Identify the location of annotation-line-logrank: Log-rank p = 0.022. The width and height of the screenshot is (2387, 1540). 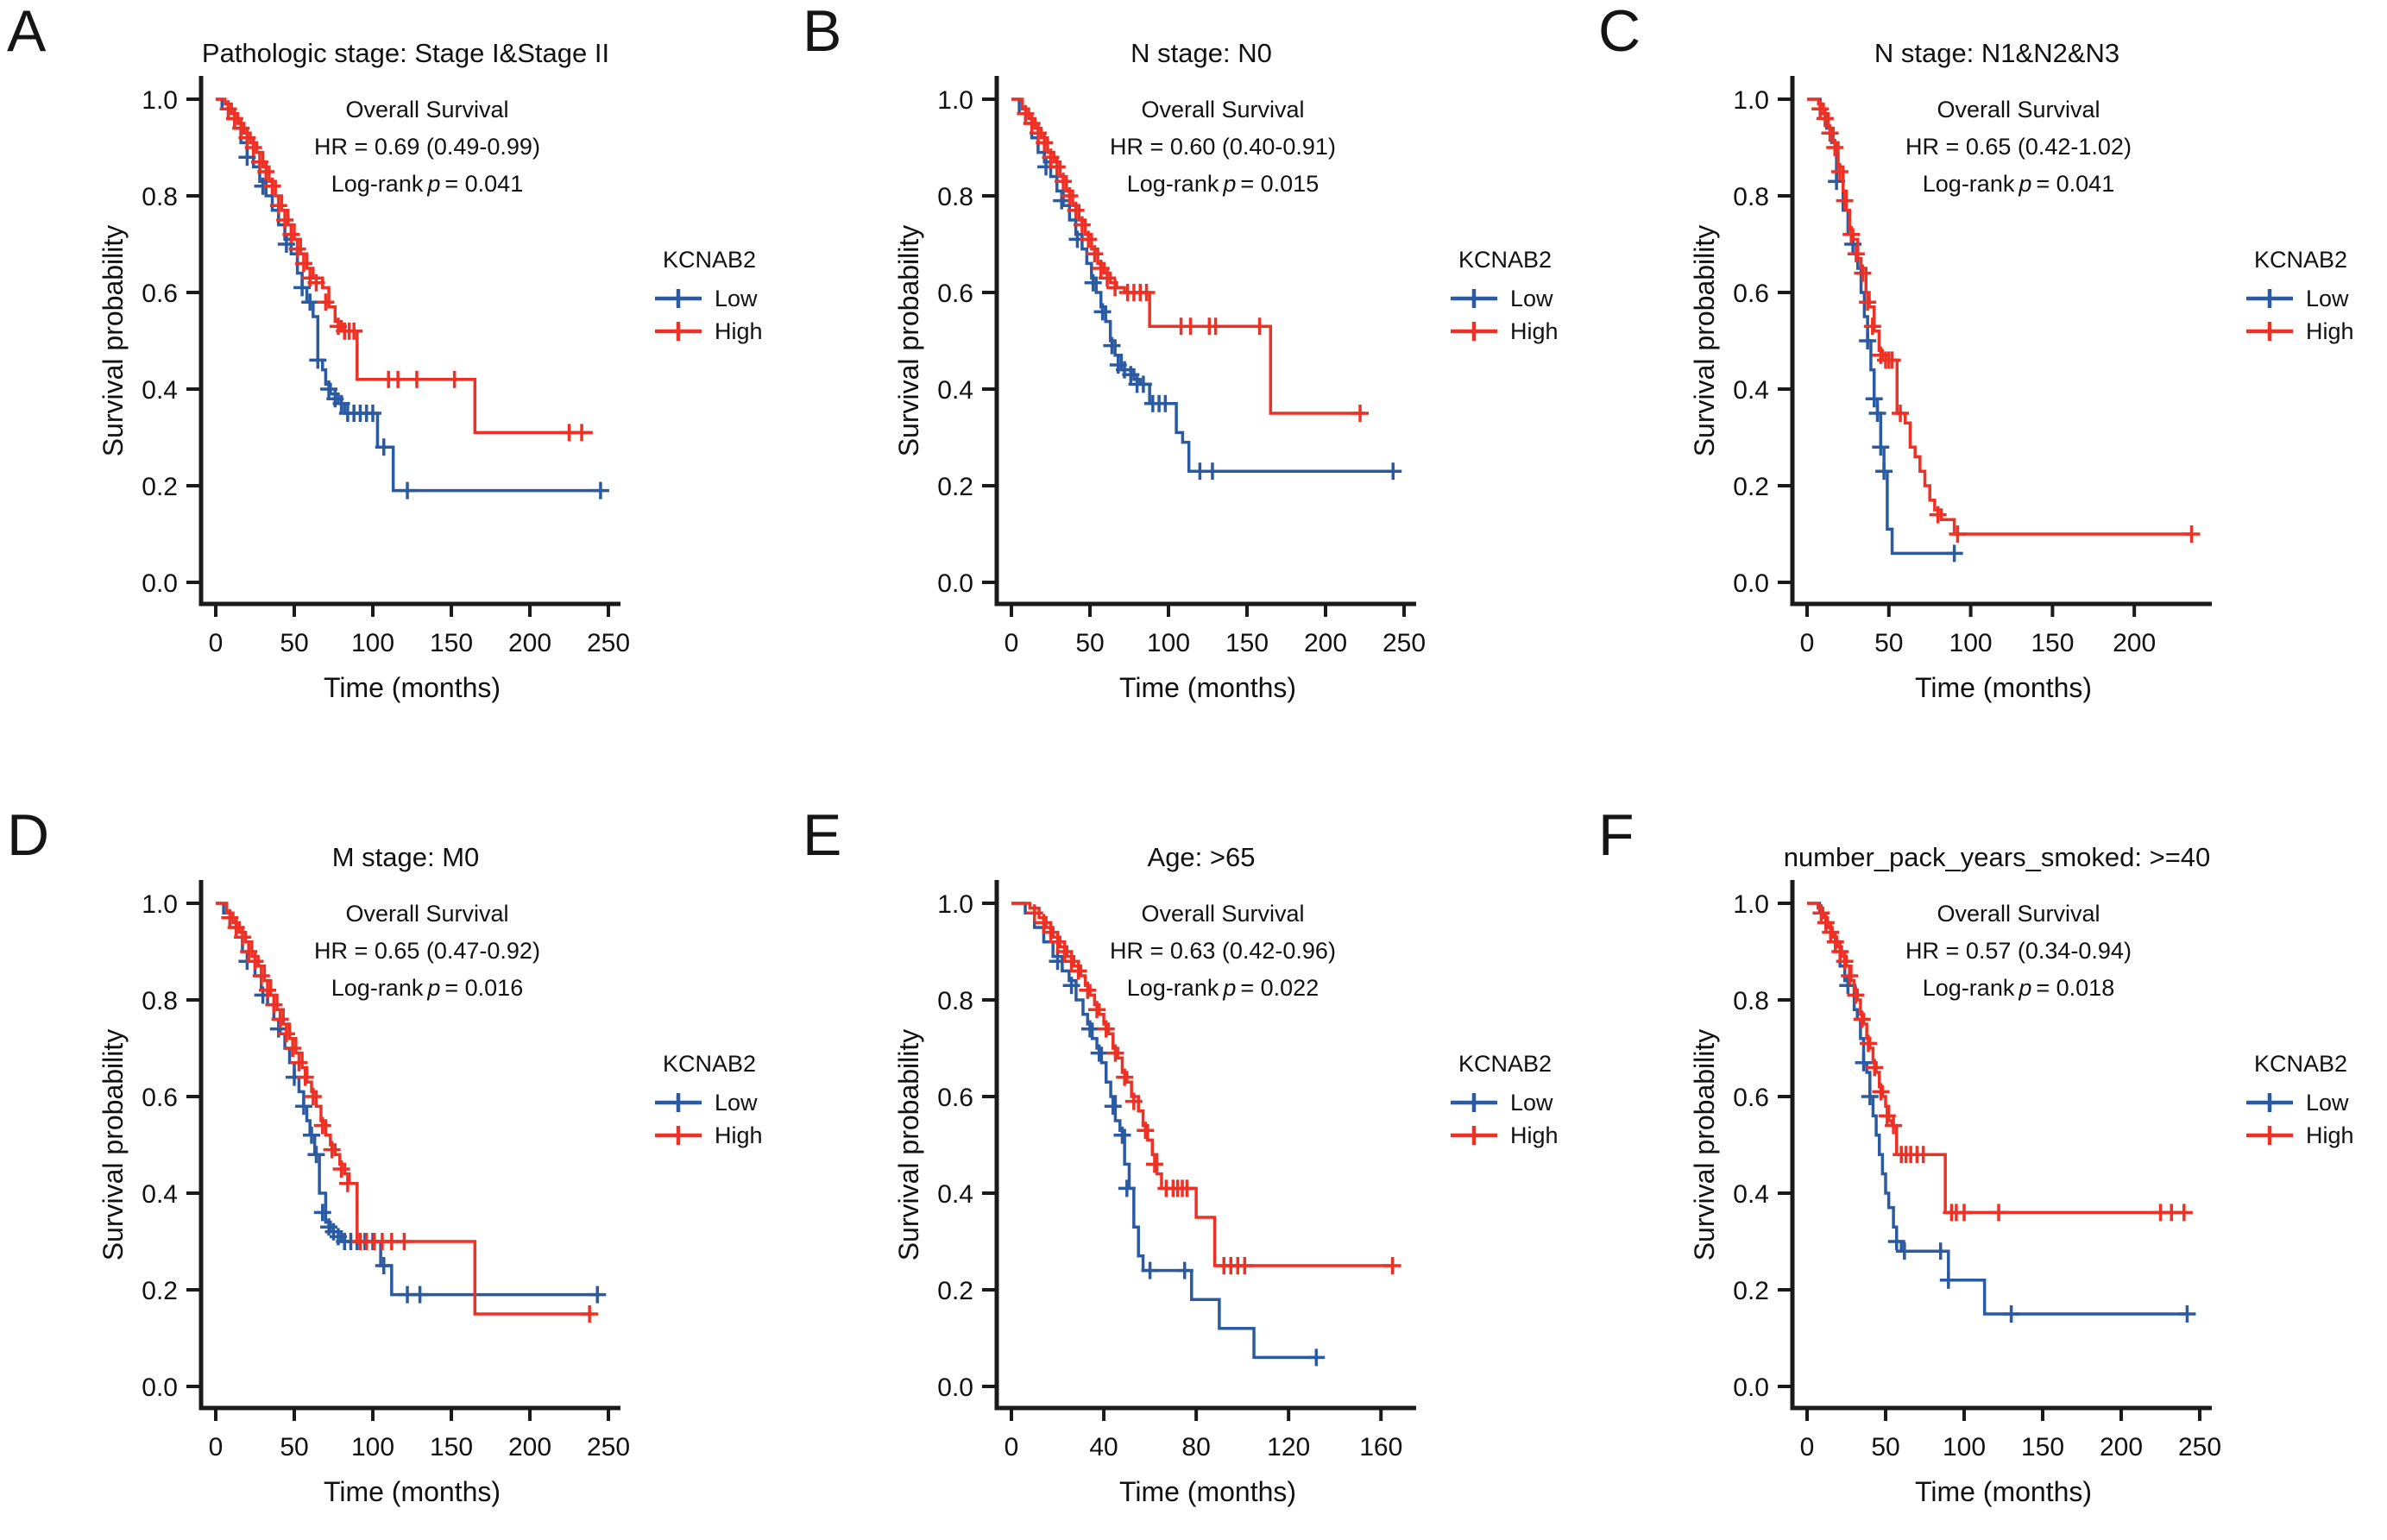
(1223, 989).